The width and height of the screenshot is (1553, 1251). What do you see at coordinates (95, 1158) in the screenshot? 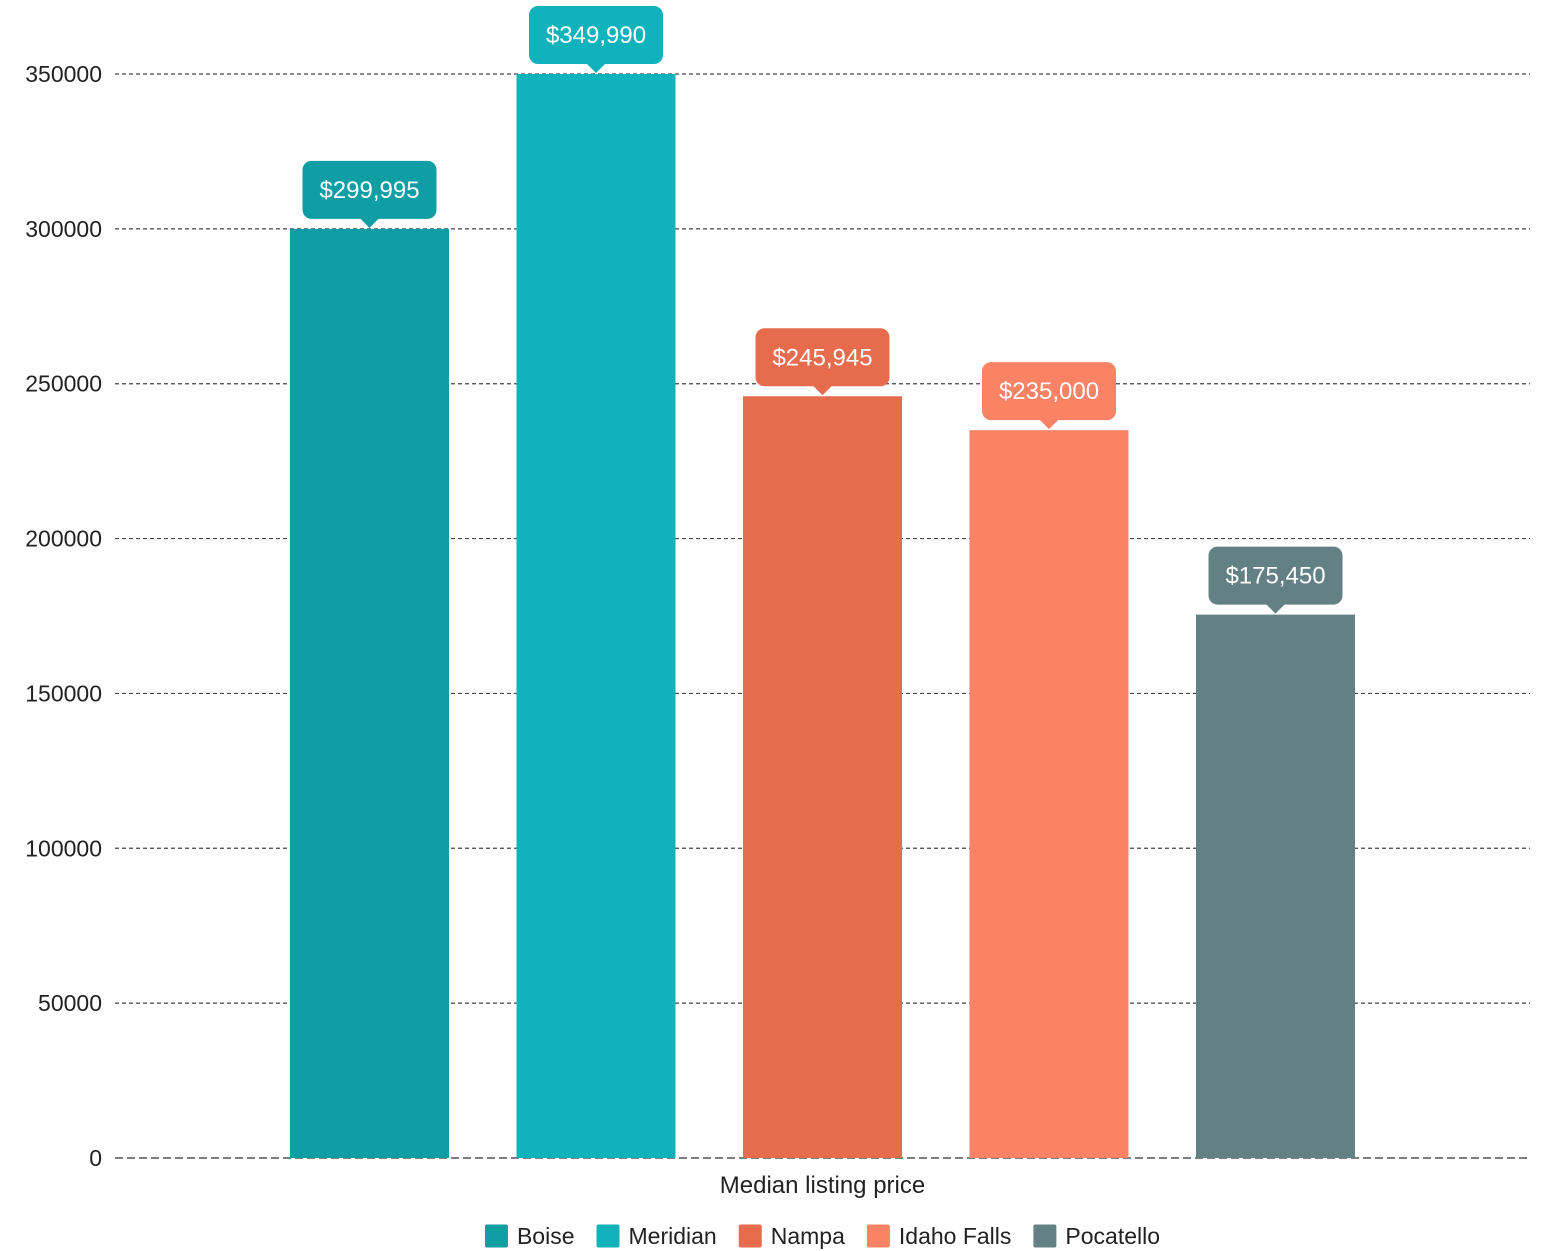
I see `y-tick-label: 0` at bounding box center [95, 1158].